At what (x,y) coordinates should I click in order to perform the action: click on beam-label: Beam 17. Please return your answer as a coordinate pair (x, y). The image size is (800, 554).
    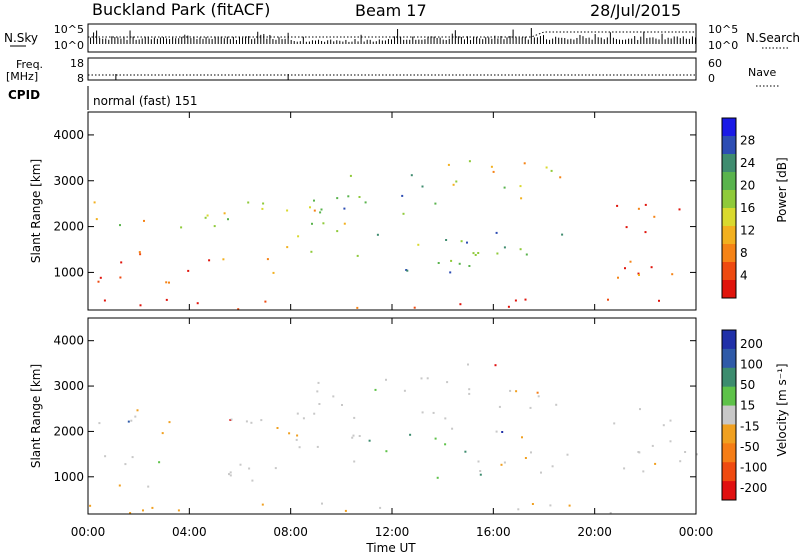
    Looking at the image, I should click on (391, 10).